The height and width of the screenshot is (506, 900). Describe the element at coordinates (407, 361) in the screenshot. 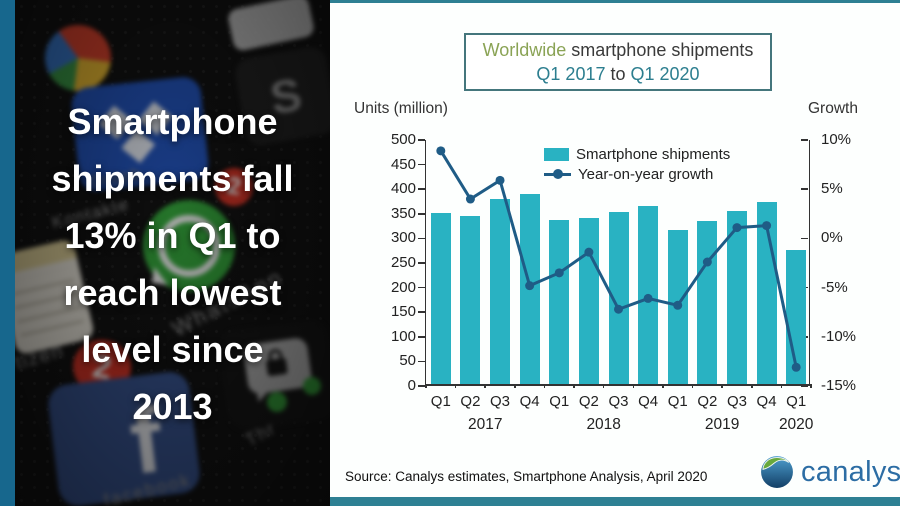

I see `left-axis-tick-label: 50` at that location.